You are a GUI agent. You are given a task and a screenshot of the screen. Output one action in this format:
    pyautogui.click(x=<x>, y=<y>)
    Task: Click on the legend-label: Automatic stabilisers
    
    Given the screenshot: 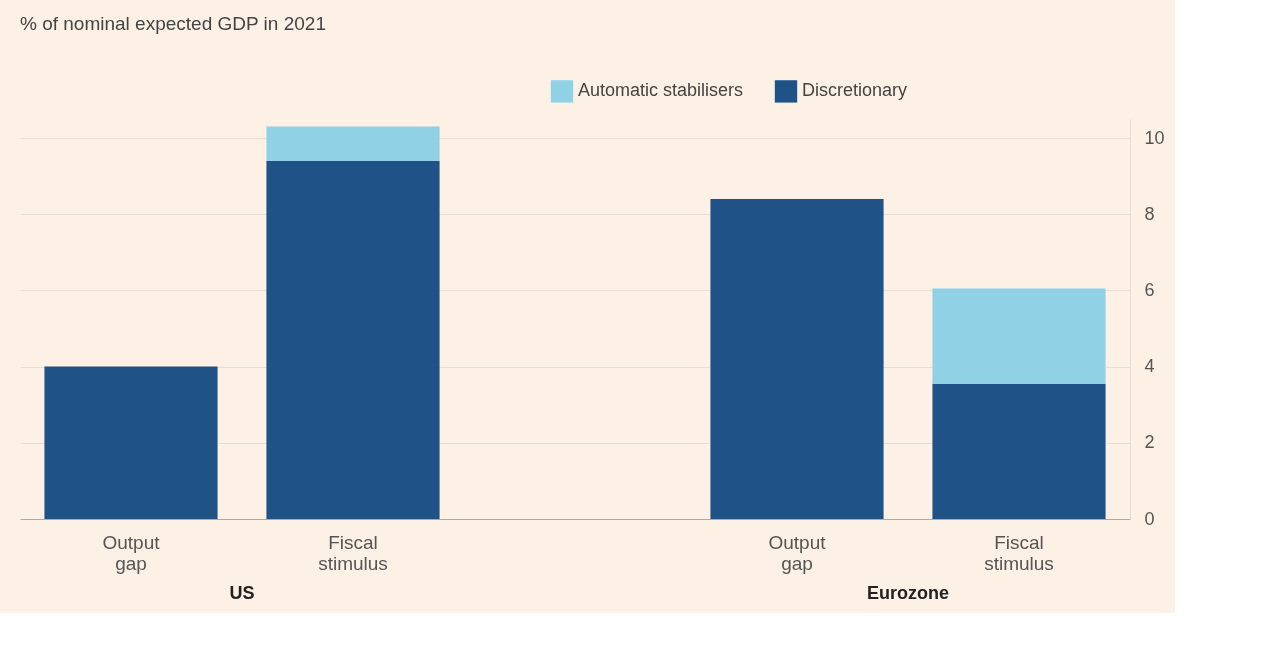 What is the action you would take?
    pyautogui.click(x=661, y=90)
    